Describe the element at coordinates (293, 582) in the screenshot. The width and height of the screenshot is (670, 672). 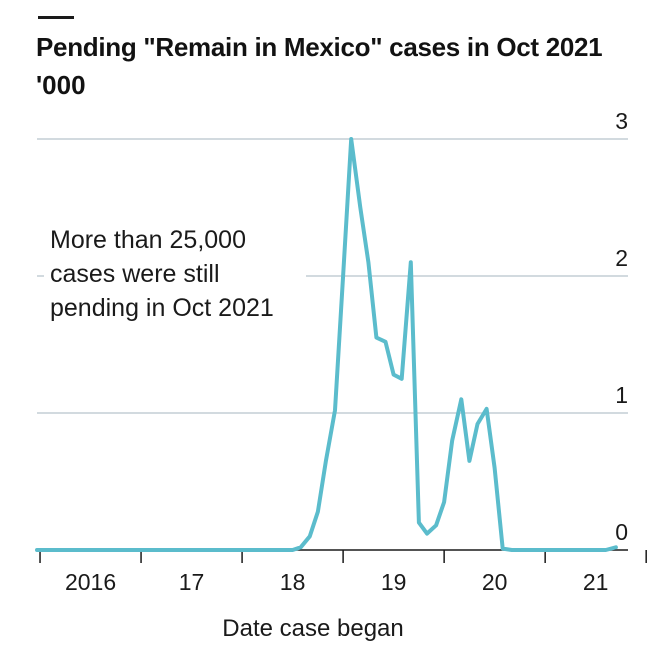
I see `x-tick-label: 18` at that location.